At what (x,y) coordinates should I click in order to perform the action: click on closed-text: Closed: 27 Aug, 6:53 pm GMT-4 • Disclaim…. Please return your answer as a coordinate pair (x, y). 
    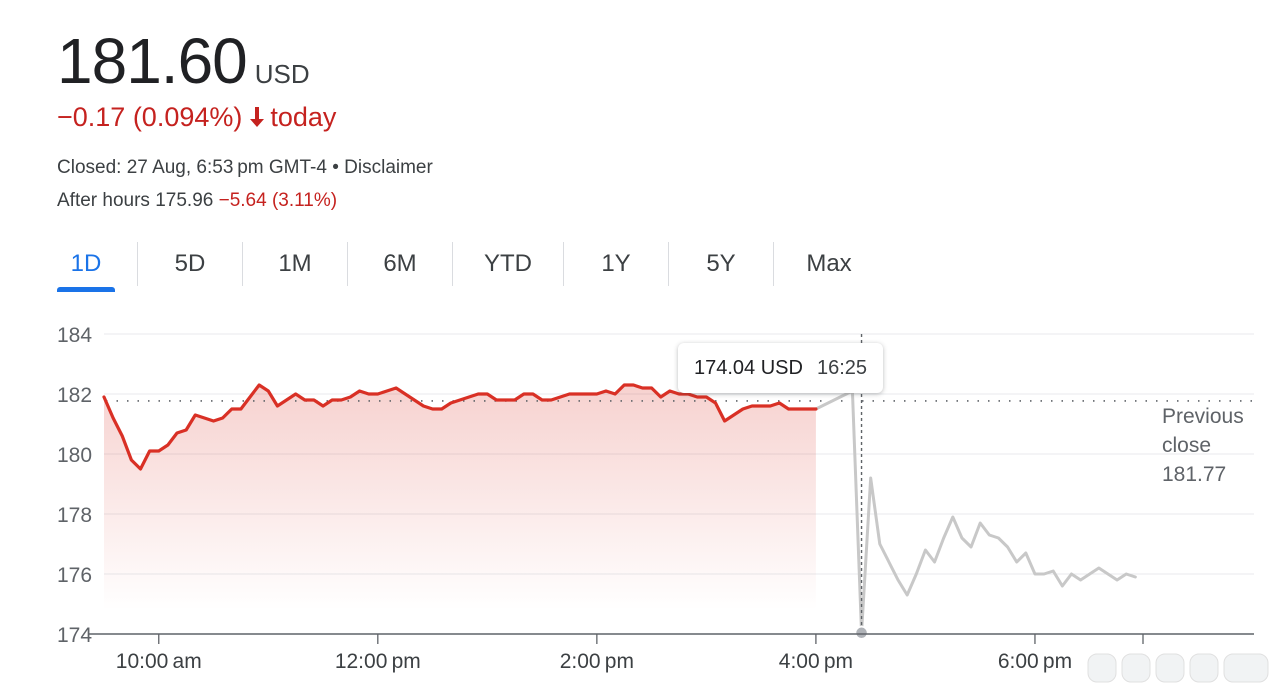
    Looking at the image, I should click on (245, 167).